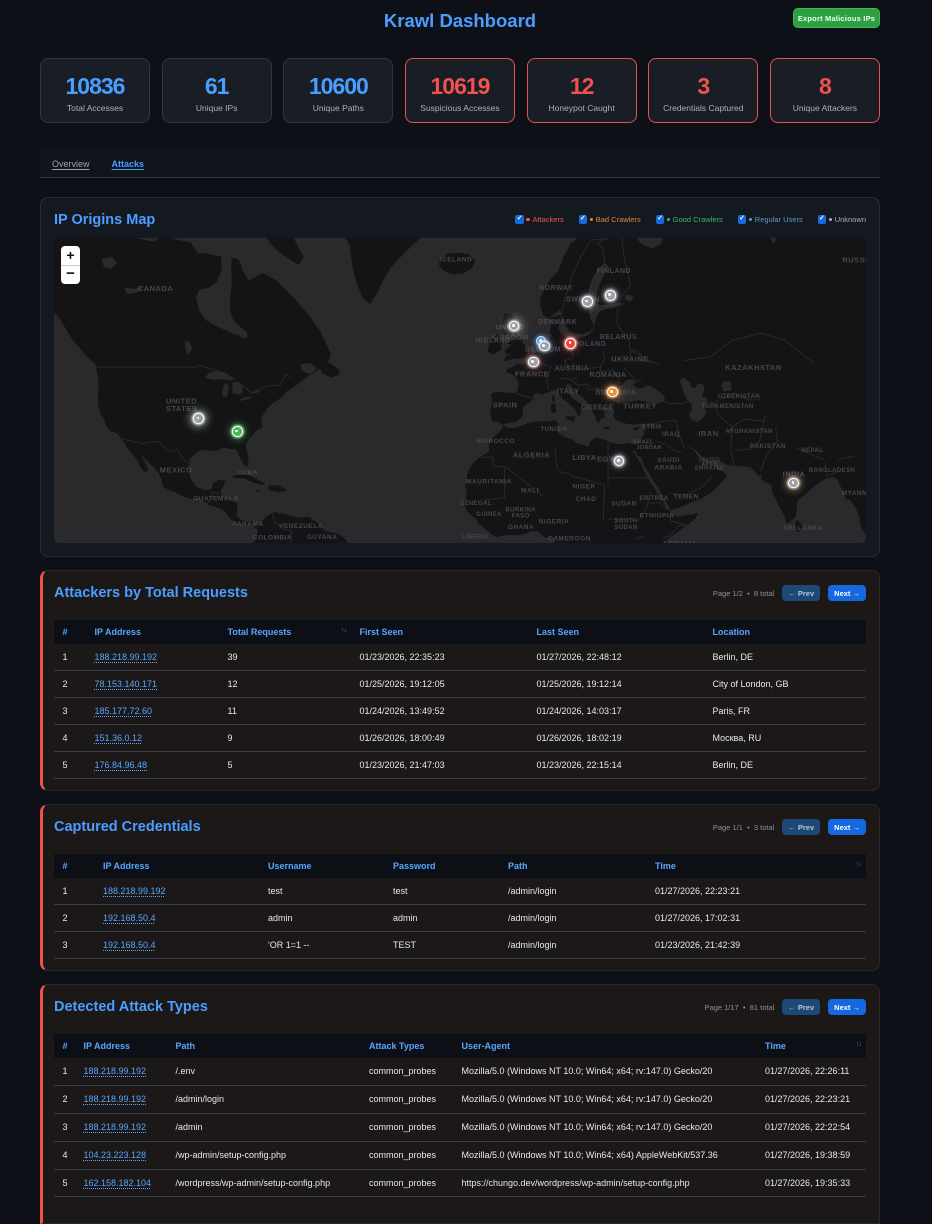 The height and width of the screenshot is (1224, 932). Describe the element at coordinates (554, 521) in the screenshot. I see `svg-text: NIGERIA` at that location.